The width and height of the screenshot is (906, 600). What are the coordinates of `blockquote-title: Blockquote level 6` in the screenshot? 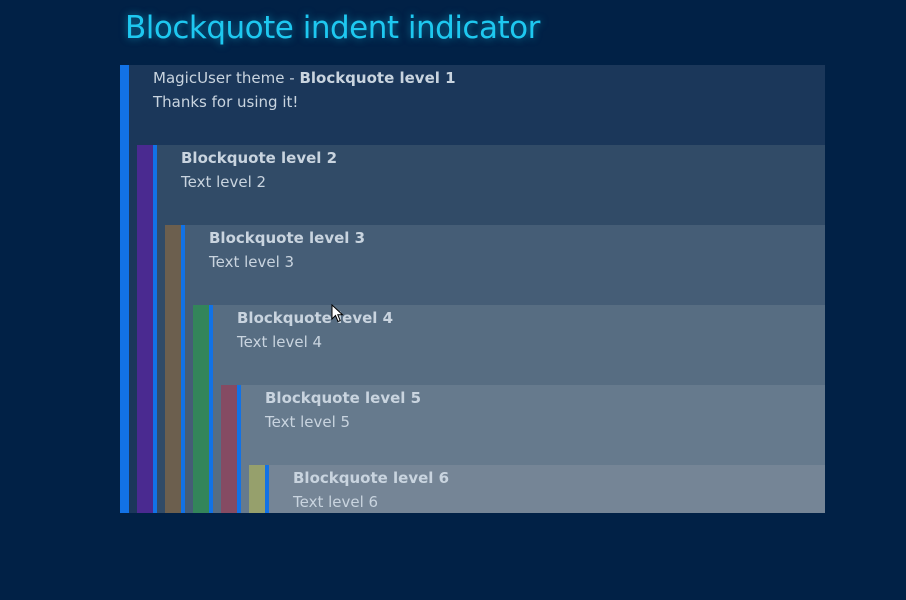 It's located at (371, 478).